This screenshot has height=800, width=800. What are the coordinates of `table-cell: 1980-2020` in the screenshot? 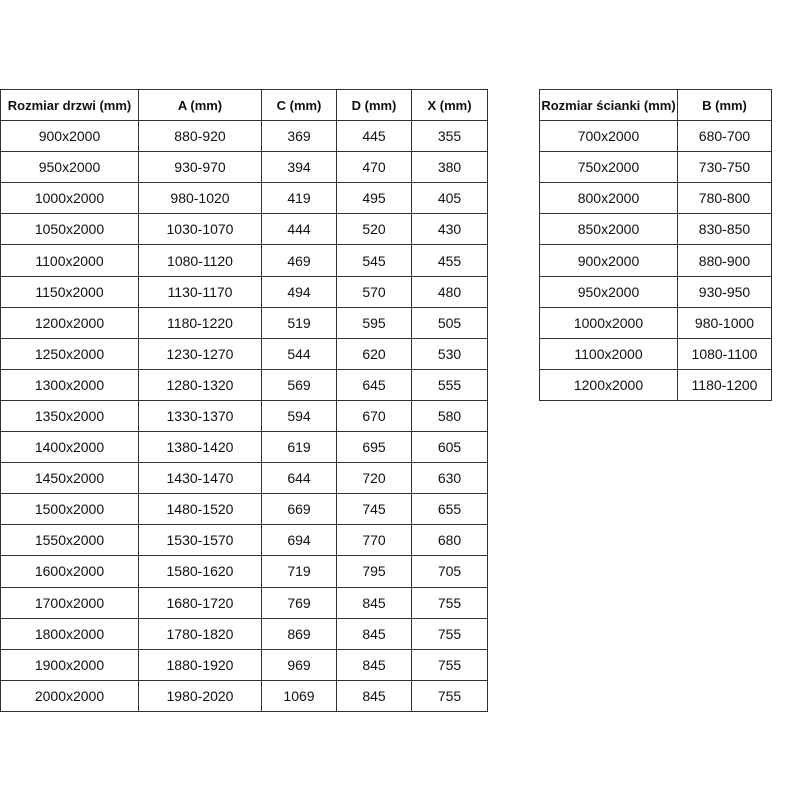 It's located at (200, 695).